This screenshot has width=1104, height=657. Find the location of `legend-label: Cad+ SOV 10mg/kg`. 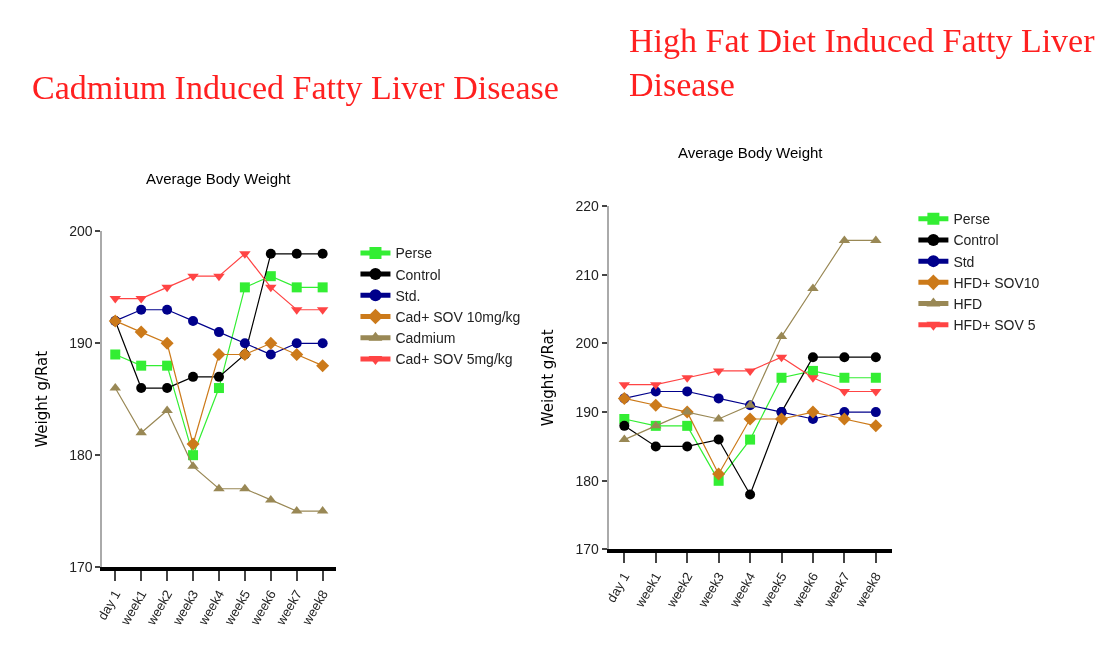

legend-label: Cad+ SOV 10mg/kg is located at coordinates (458, 316).